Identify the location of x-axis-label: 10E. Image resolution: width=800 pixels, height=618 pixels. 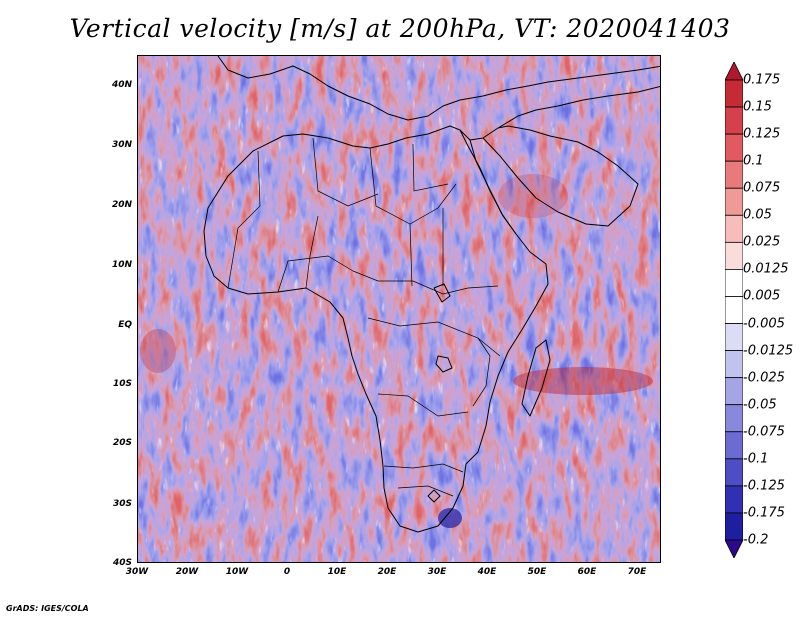
(337, 572).